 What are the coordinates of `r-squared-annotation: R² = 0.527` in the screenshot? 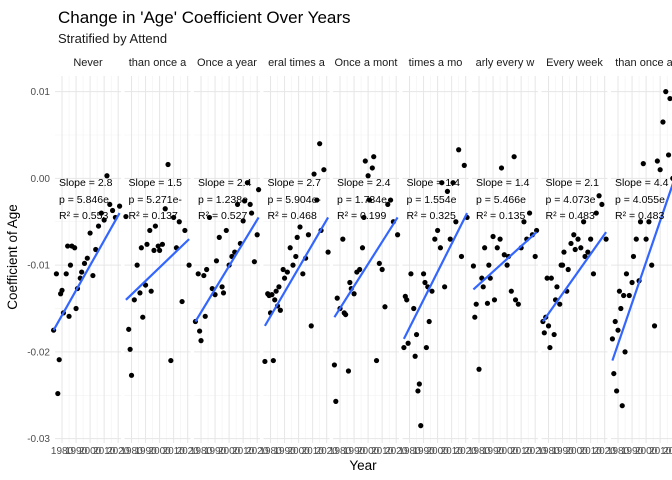 It's located at (222, 216).